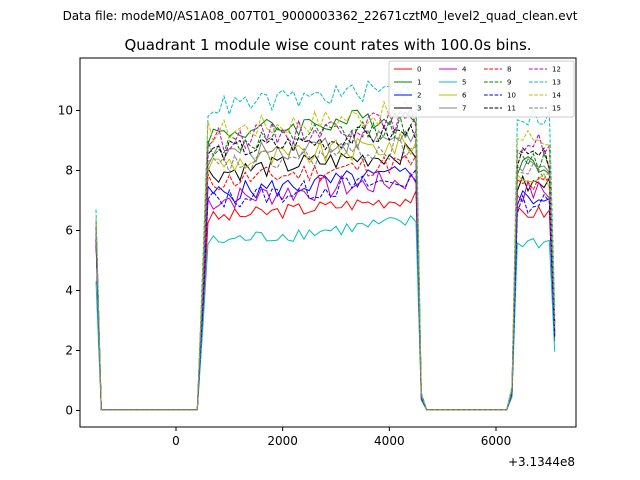 The image size is (640, 480). Describe the element at coordinates (176, 441) in the screenshot. I see `x-tick-label: 0` at that location.